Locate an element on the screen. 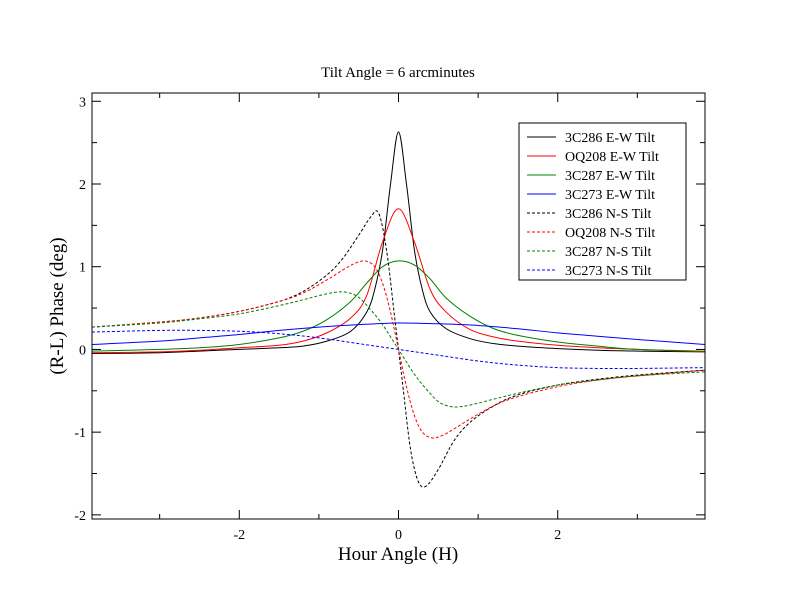 Image resolution: width=792 pixels, height=612 pixels. x-tick-label: -2 is located at coordinates (239, 535).